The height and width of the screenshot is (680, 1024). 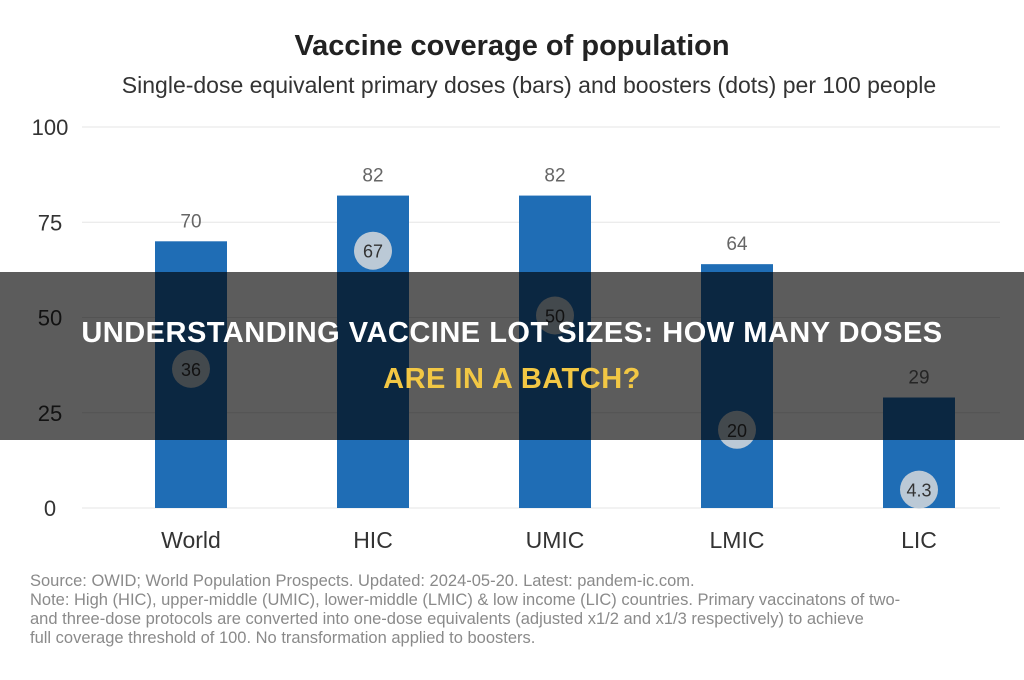 I want to click on x-tick-label: LMIC, so click(x=737, y=540).